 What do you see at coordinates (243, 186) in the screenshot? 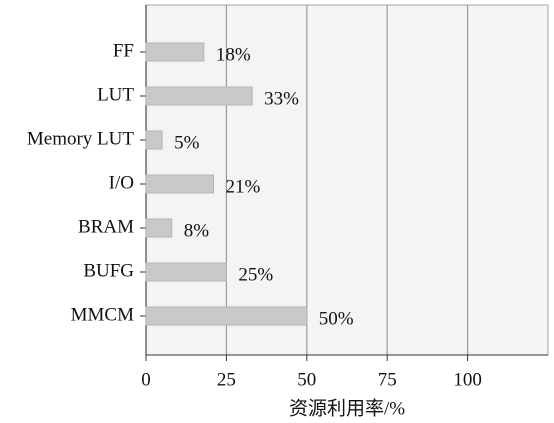
I see `value-label: 21%` at bounding box center [243, 186].